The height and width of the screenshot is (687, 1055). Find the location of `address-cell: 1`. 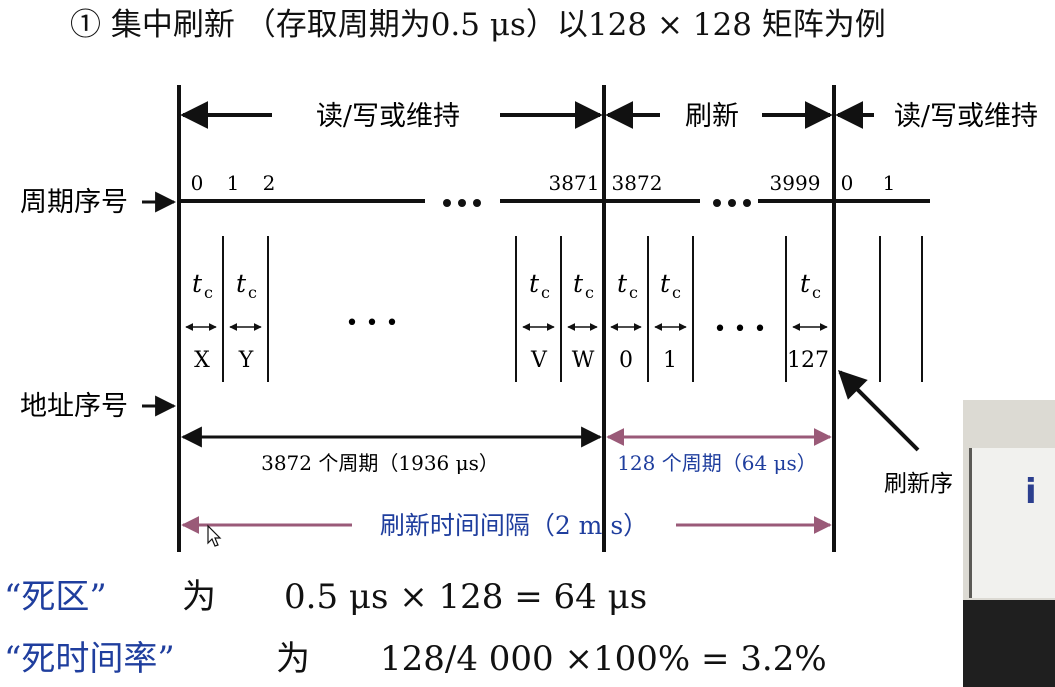

address-cell: 1 is located at coordinates (670, 360).